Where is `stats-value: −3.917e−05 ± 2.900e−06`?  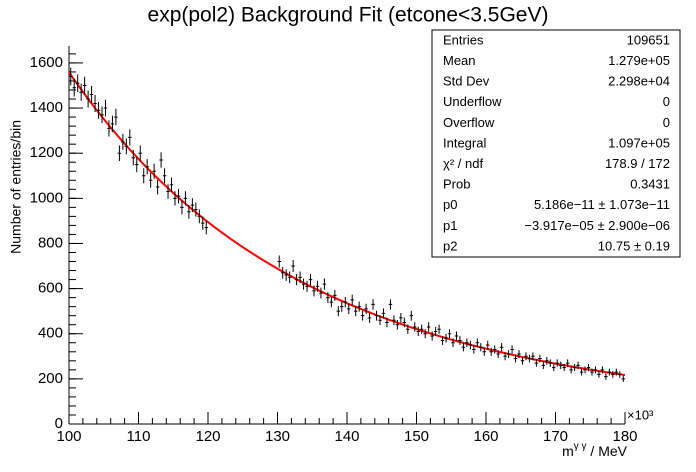
stats-value: −3.917e−05 ± 2.900e−06 is located at coordinates (597, 225).